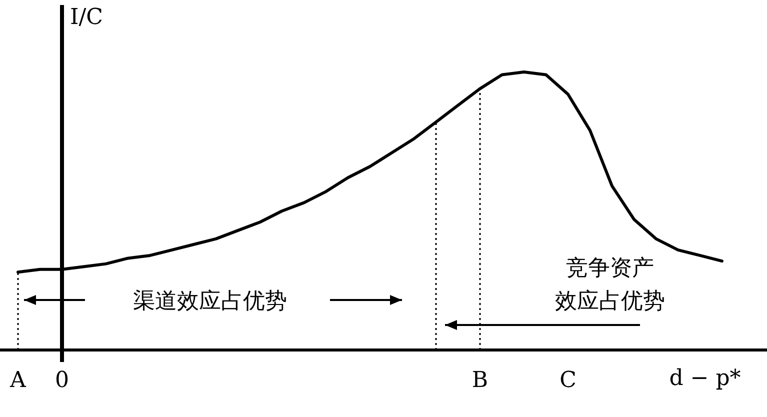 This screenshot has height=417, width=767. I want to click on annotation: 渠道效应占优势, so click(210, 301).